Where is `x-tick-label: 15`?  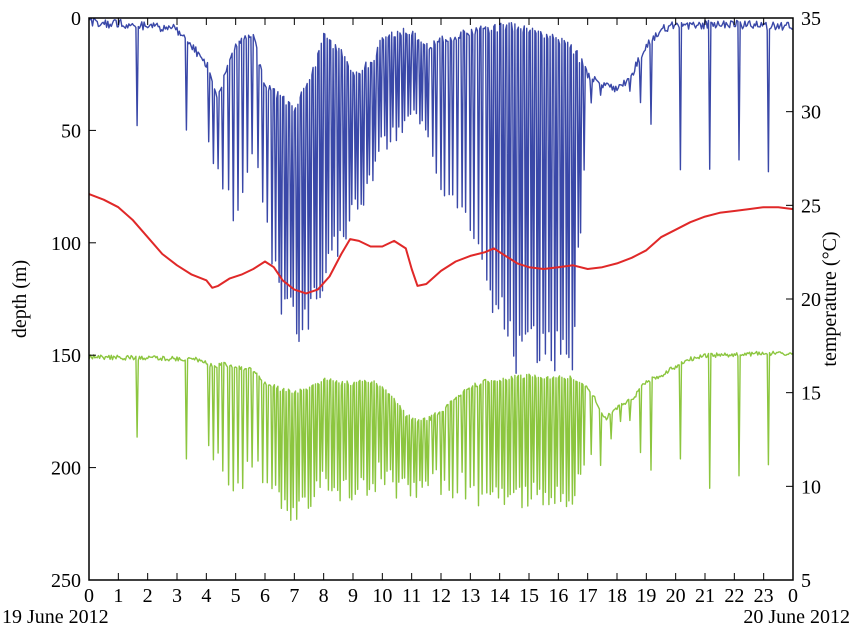 x-tick-label: 15 is located at coordinates (529, 596).